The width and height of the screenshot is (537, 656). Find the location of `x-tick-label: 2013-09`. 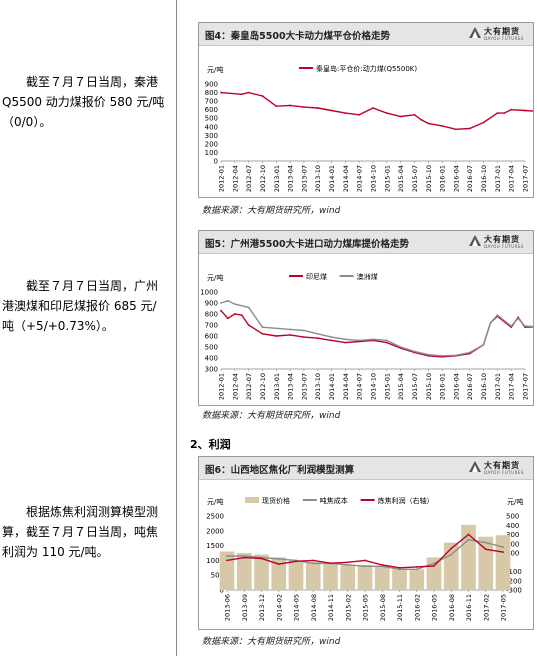

x-tick-label: 2013-09 is located at coordinates (245, 607).